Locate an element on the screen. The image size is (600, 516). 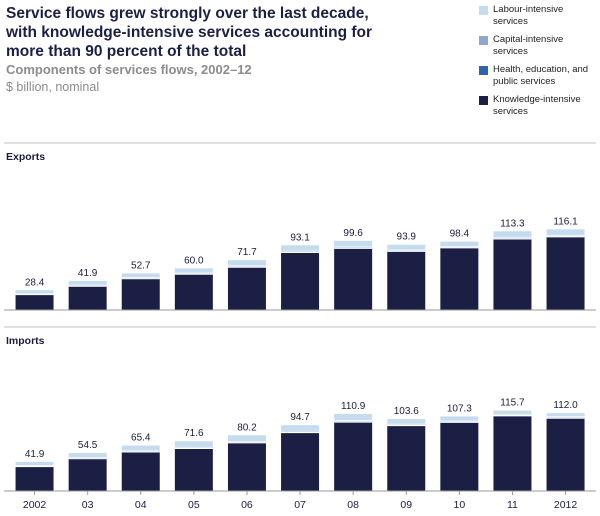
imports-bar-2002-knowledge-intensive is located at coordinates (34, 478).